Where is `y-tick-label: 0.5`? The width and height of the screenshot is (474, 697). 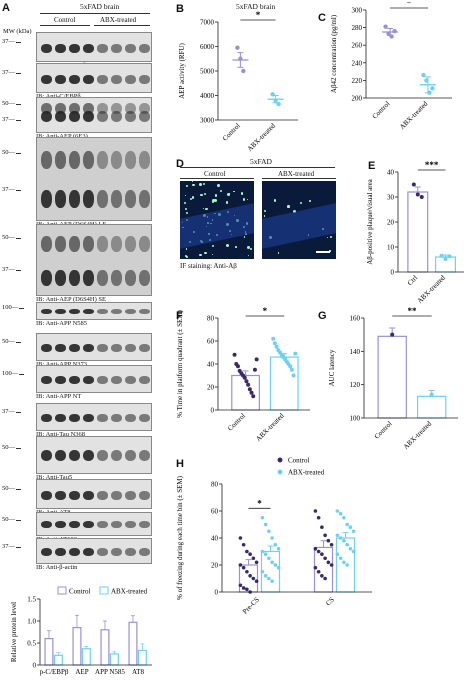
y-tick-label: 0.5 is located at coordinates (31, 644).